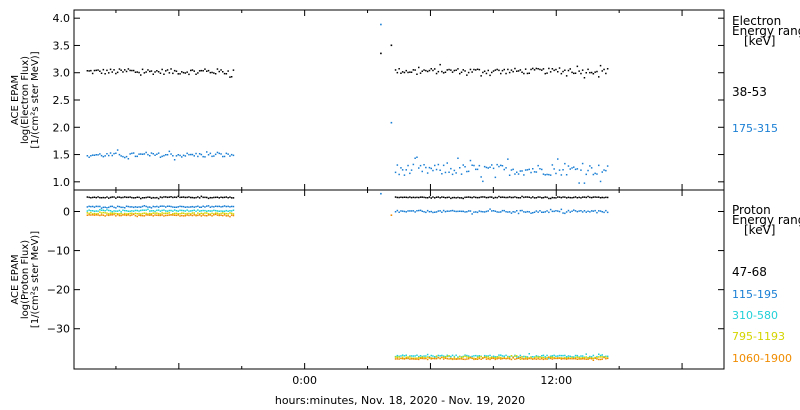 This screenshot has height=410, width=800. Describe the element at coordinates (755, 315) in the screenshot. I see `legend-entry-310-580: 310-580` at that location.